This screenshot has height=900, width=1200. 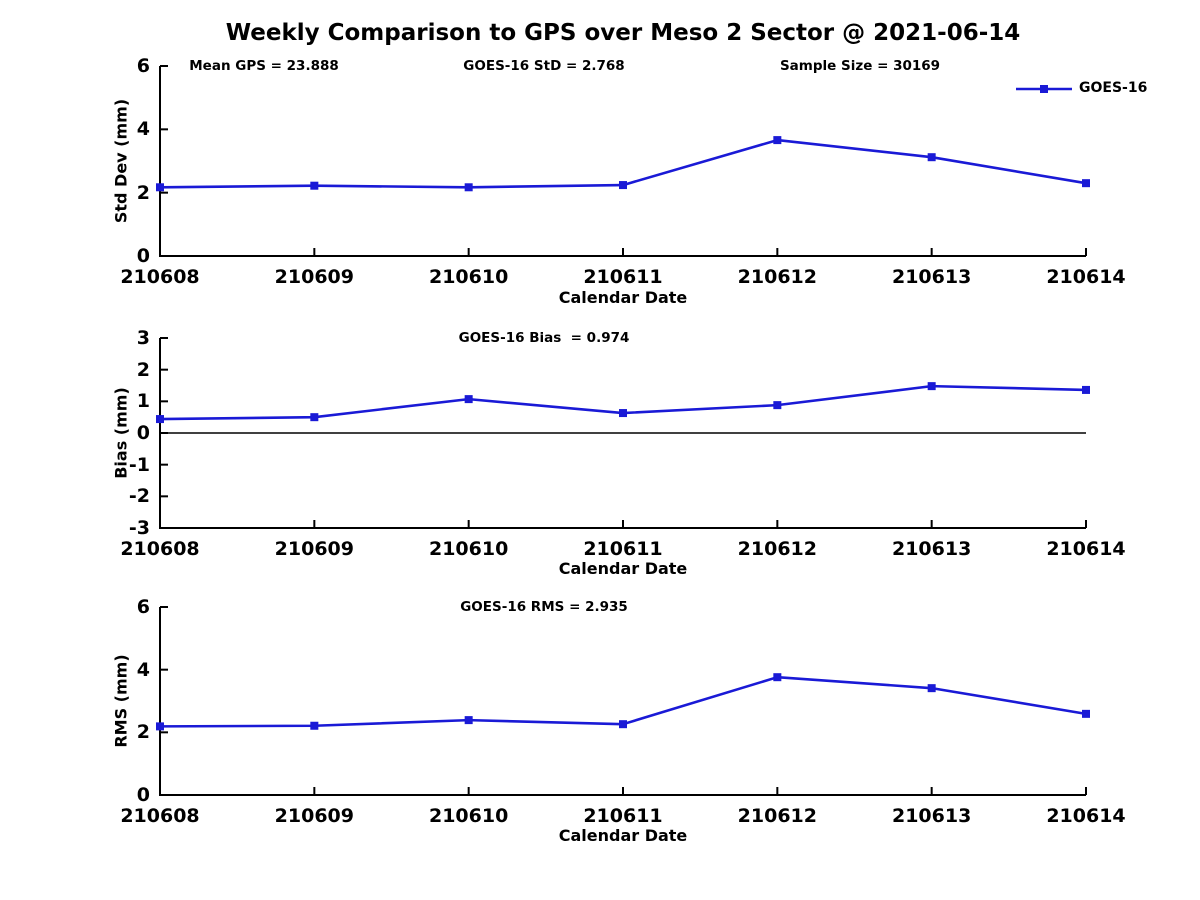 What do you see at coordinates (139, 464) in the screenshot?
I see `y-tick-label: -1` at bounding box center [139, 464].